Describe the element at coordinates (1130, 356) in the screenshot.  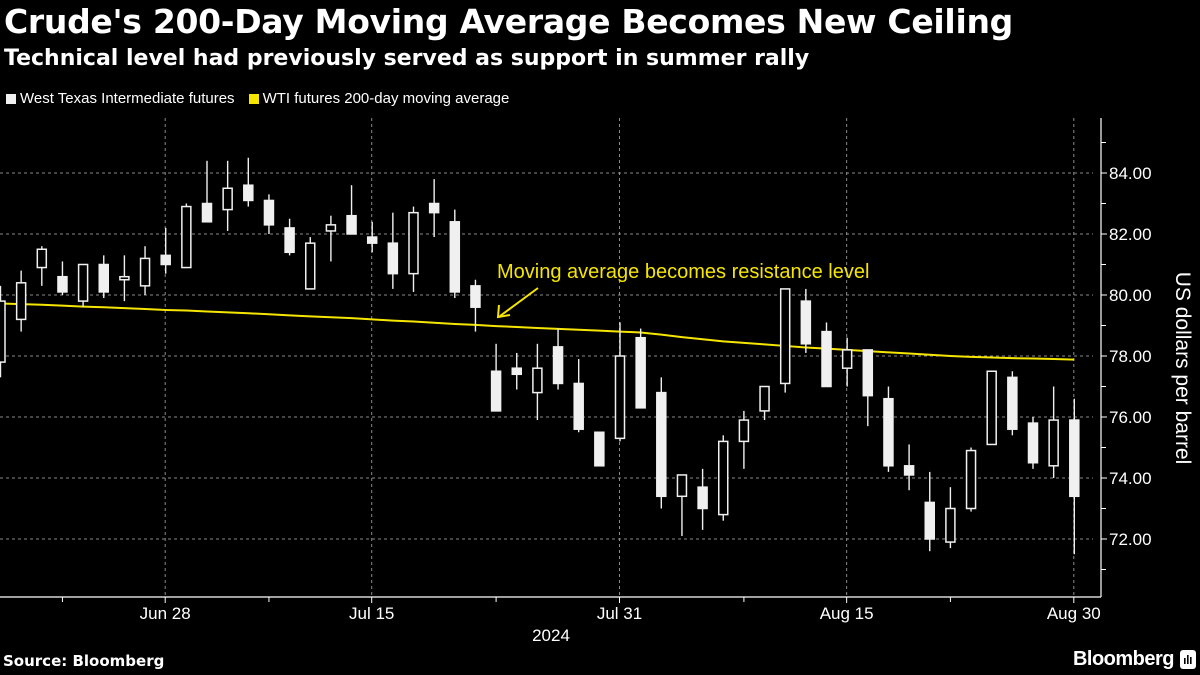
I see `y-tick-label: 78.00` at that location.